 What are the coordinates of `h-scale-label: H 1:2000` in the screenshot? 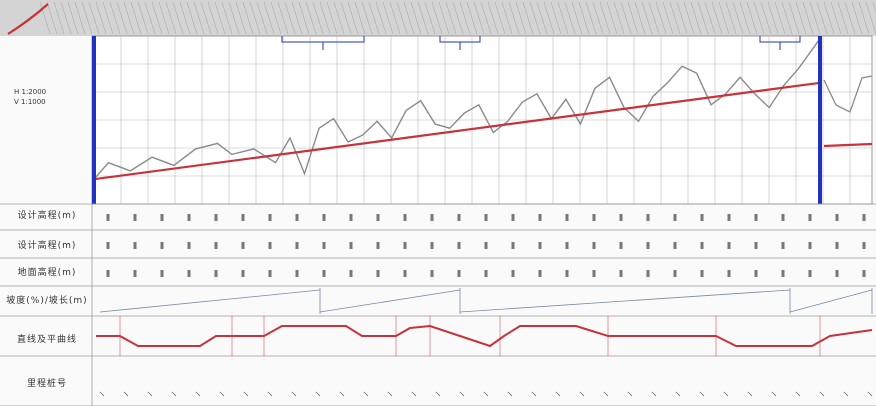 It's located at (30, 92).